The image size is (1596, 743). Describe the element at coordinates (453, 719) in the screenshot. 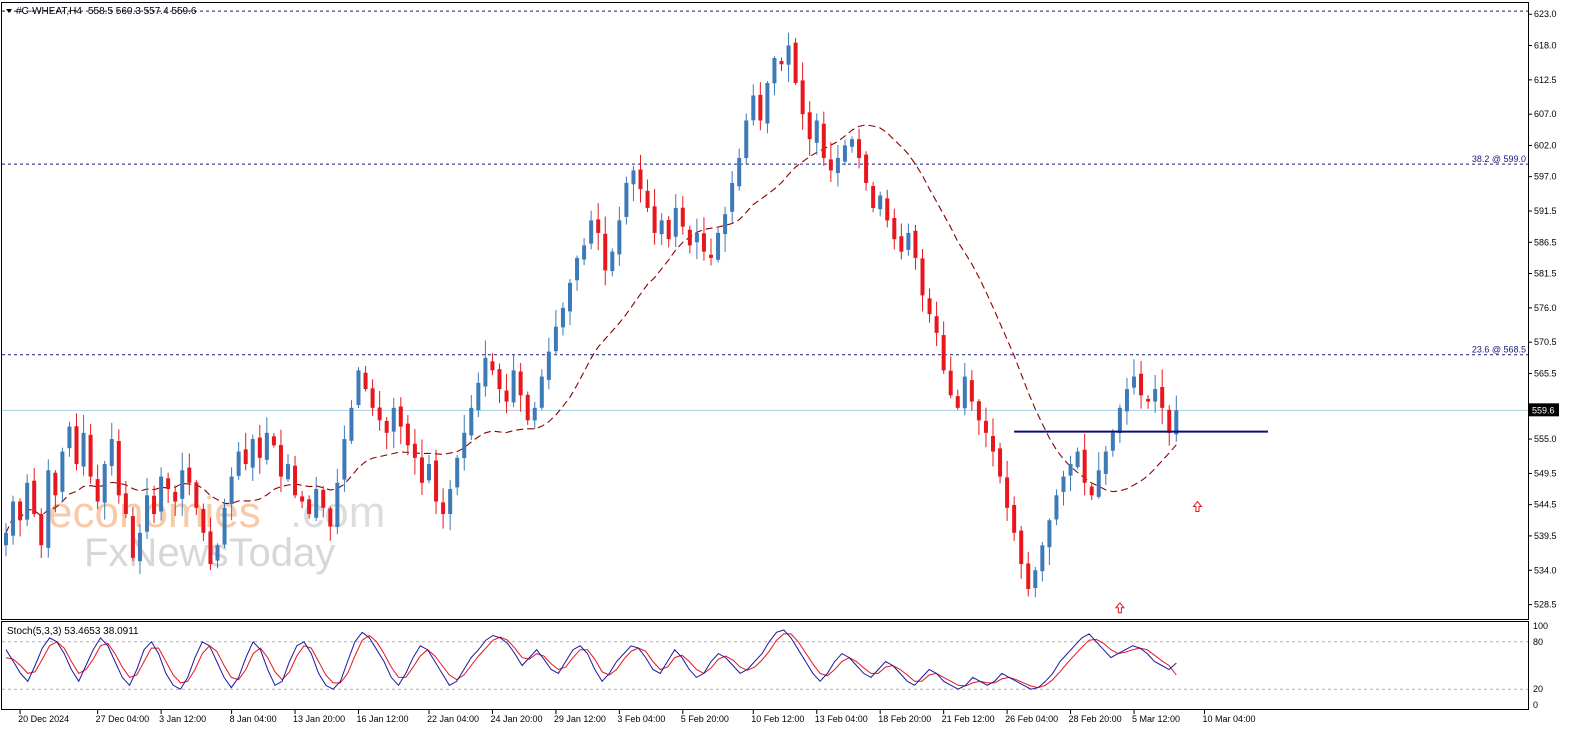

I see `time-tick-label: 22 Jan 04:00` at that location.